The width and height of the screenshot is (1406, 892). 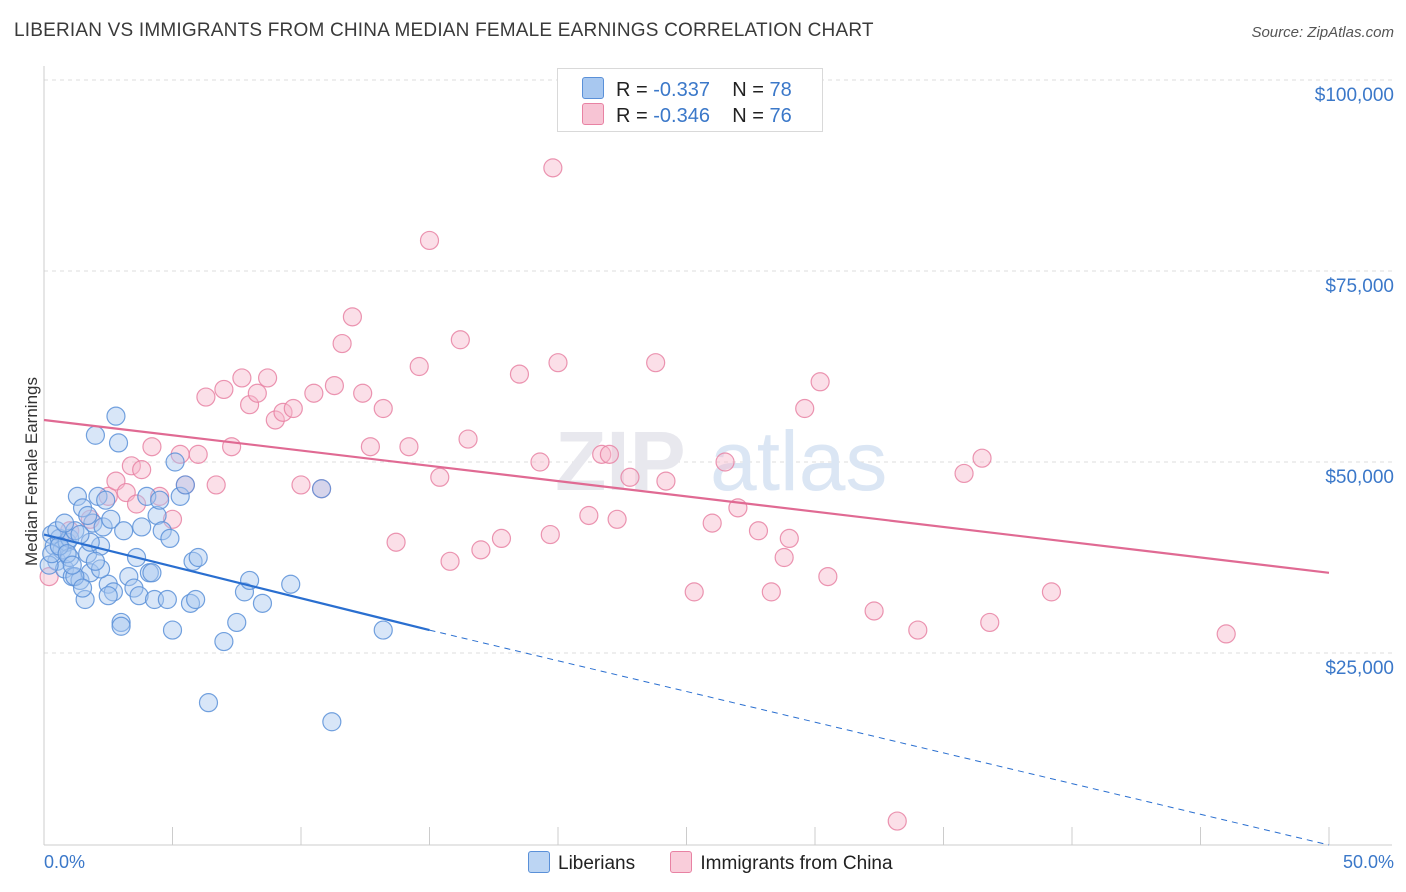 I want to click on bottom-legend-label-liberians: Liberians, so click(x=597, y=863).